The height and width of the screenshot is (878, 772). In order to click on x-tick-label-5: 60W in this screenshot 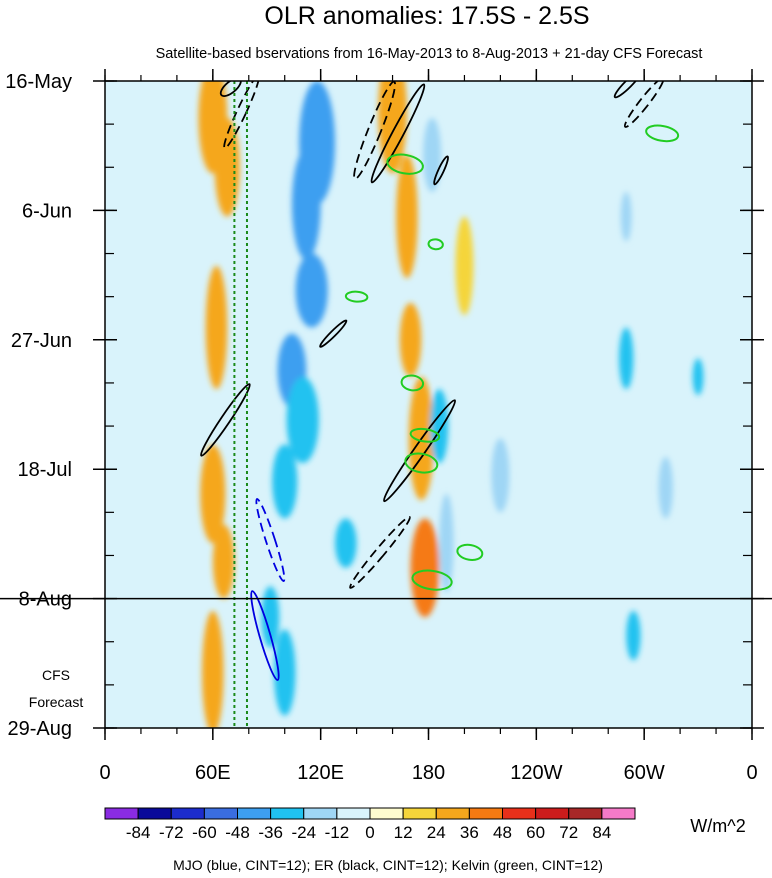, I will do `click(644, 773)`.